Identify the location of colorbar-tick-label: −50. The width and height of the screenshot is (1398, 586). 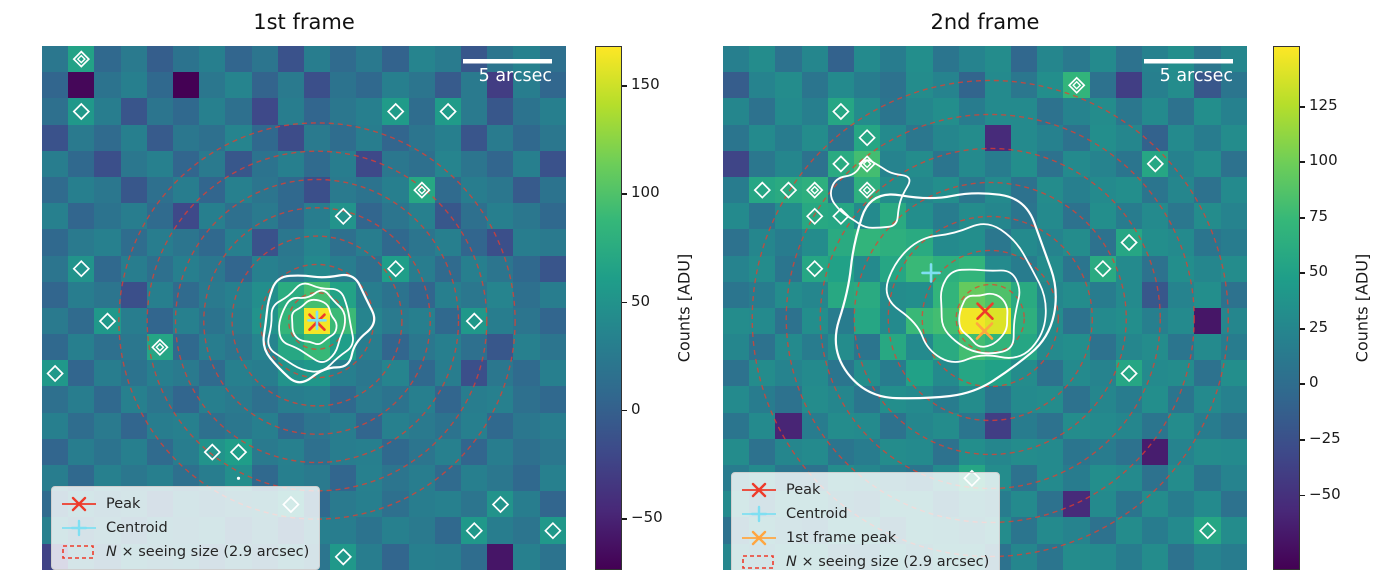
(1325, 493).